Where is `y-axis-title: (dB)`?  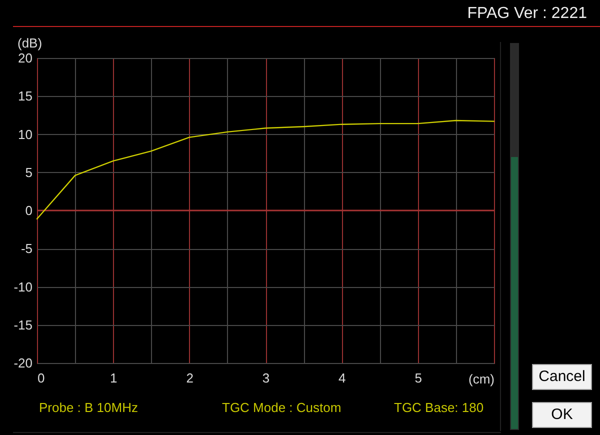
y-axis-title: (dB) is located at coordinates (30, 43).